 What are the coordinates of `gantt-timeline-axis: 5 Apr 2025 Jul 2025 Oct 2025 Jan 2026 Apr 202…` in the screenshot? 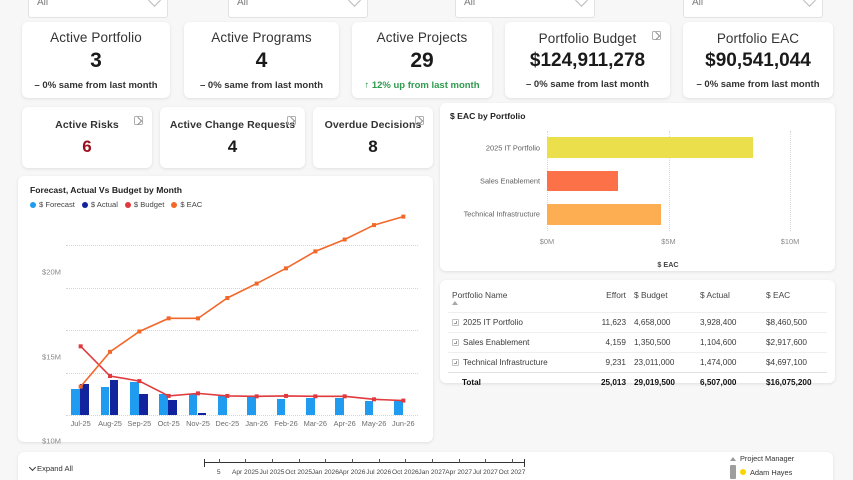 It's located at (364, 467).